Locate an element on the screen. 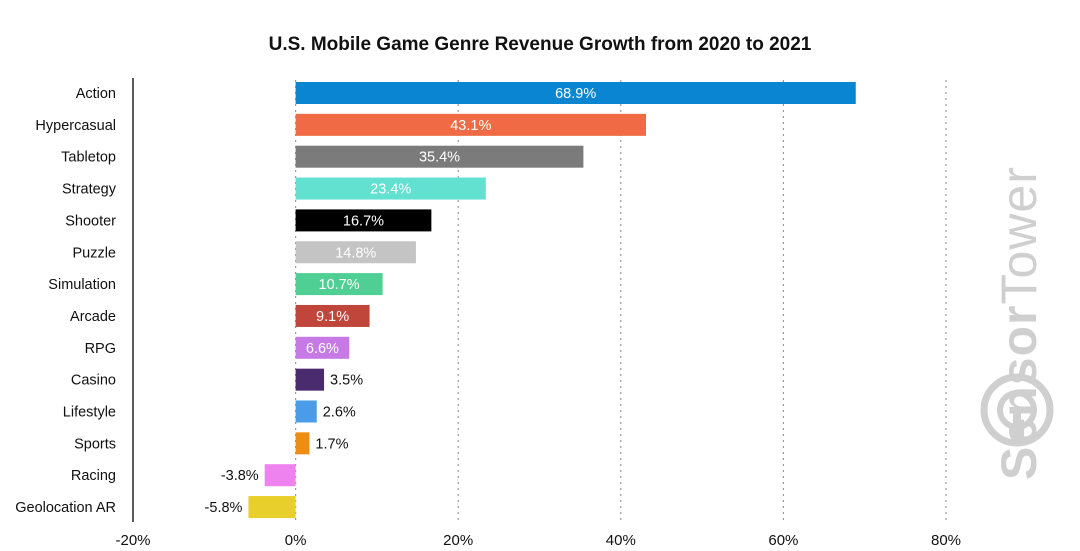 The image size is (1080, 551). category-label: Hypercasual is located at coordinates (75, 126).